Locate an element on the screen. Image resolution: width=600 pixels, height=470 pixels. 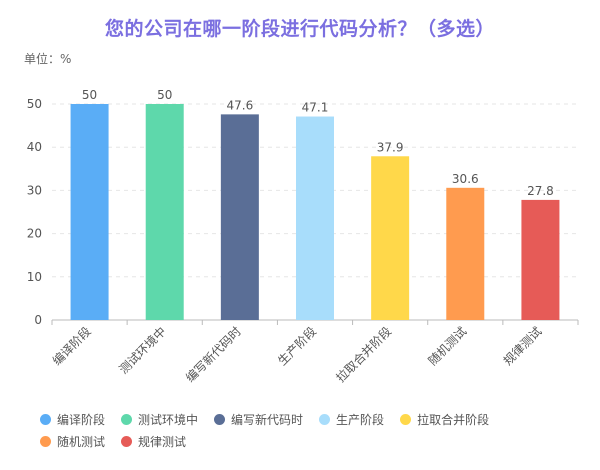
legend-item: 编译阶段 is located at coordinates (72, 419).